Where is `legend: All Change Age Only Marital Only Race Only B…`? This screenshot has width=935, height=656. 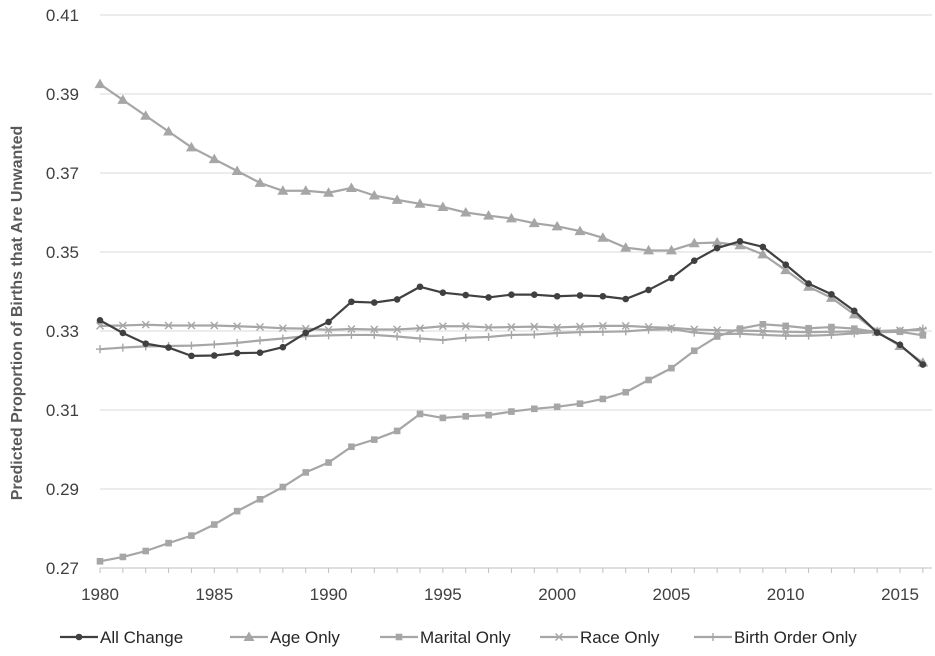
legend: All Change Age Only Marital Only Race Only B… is located at coordinates (458, 637).